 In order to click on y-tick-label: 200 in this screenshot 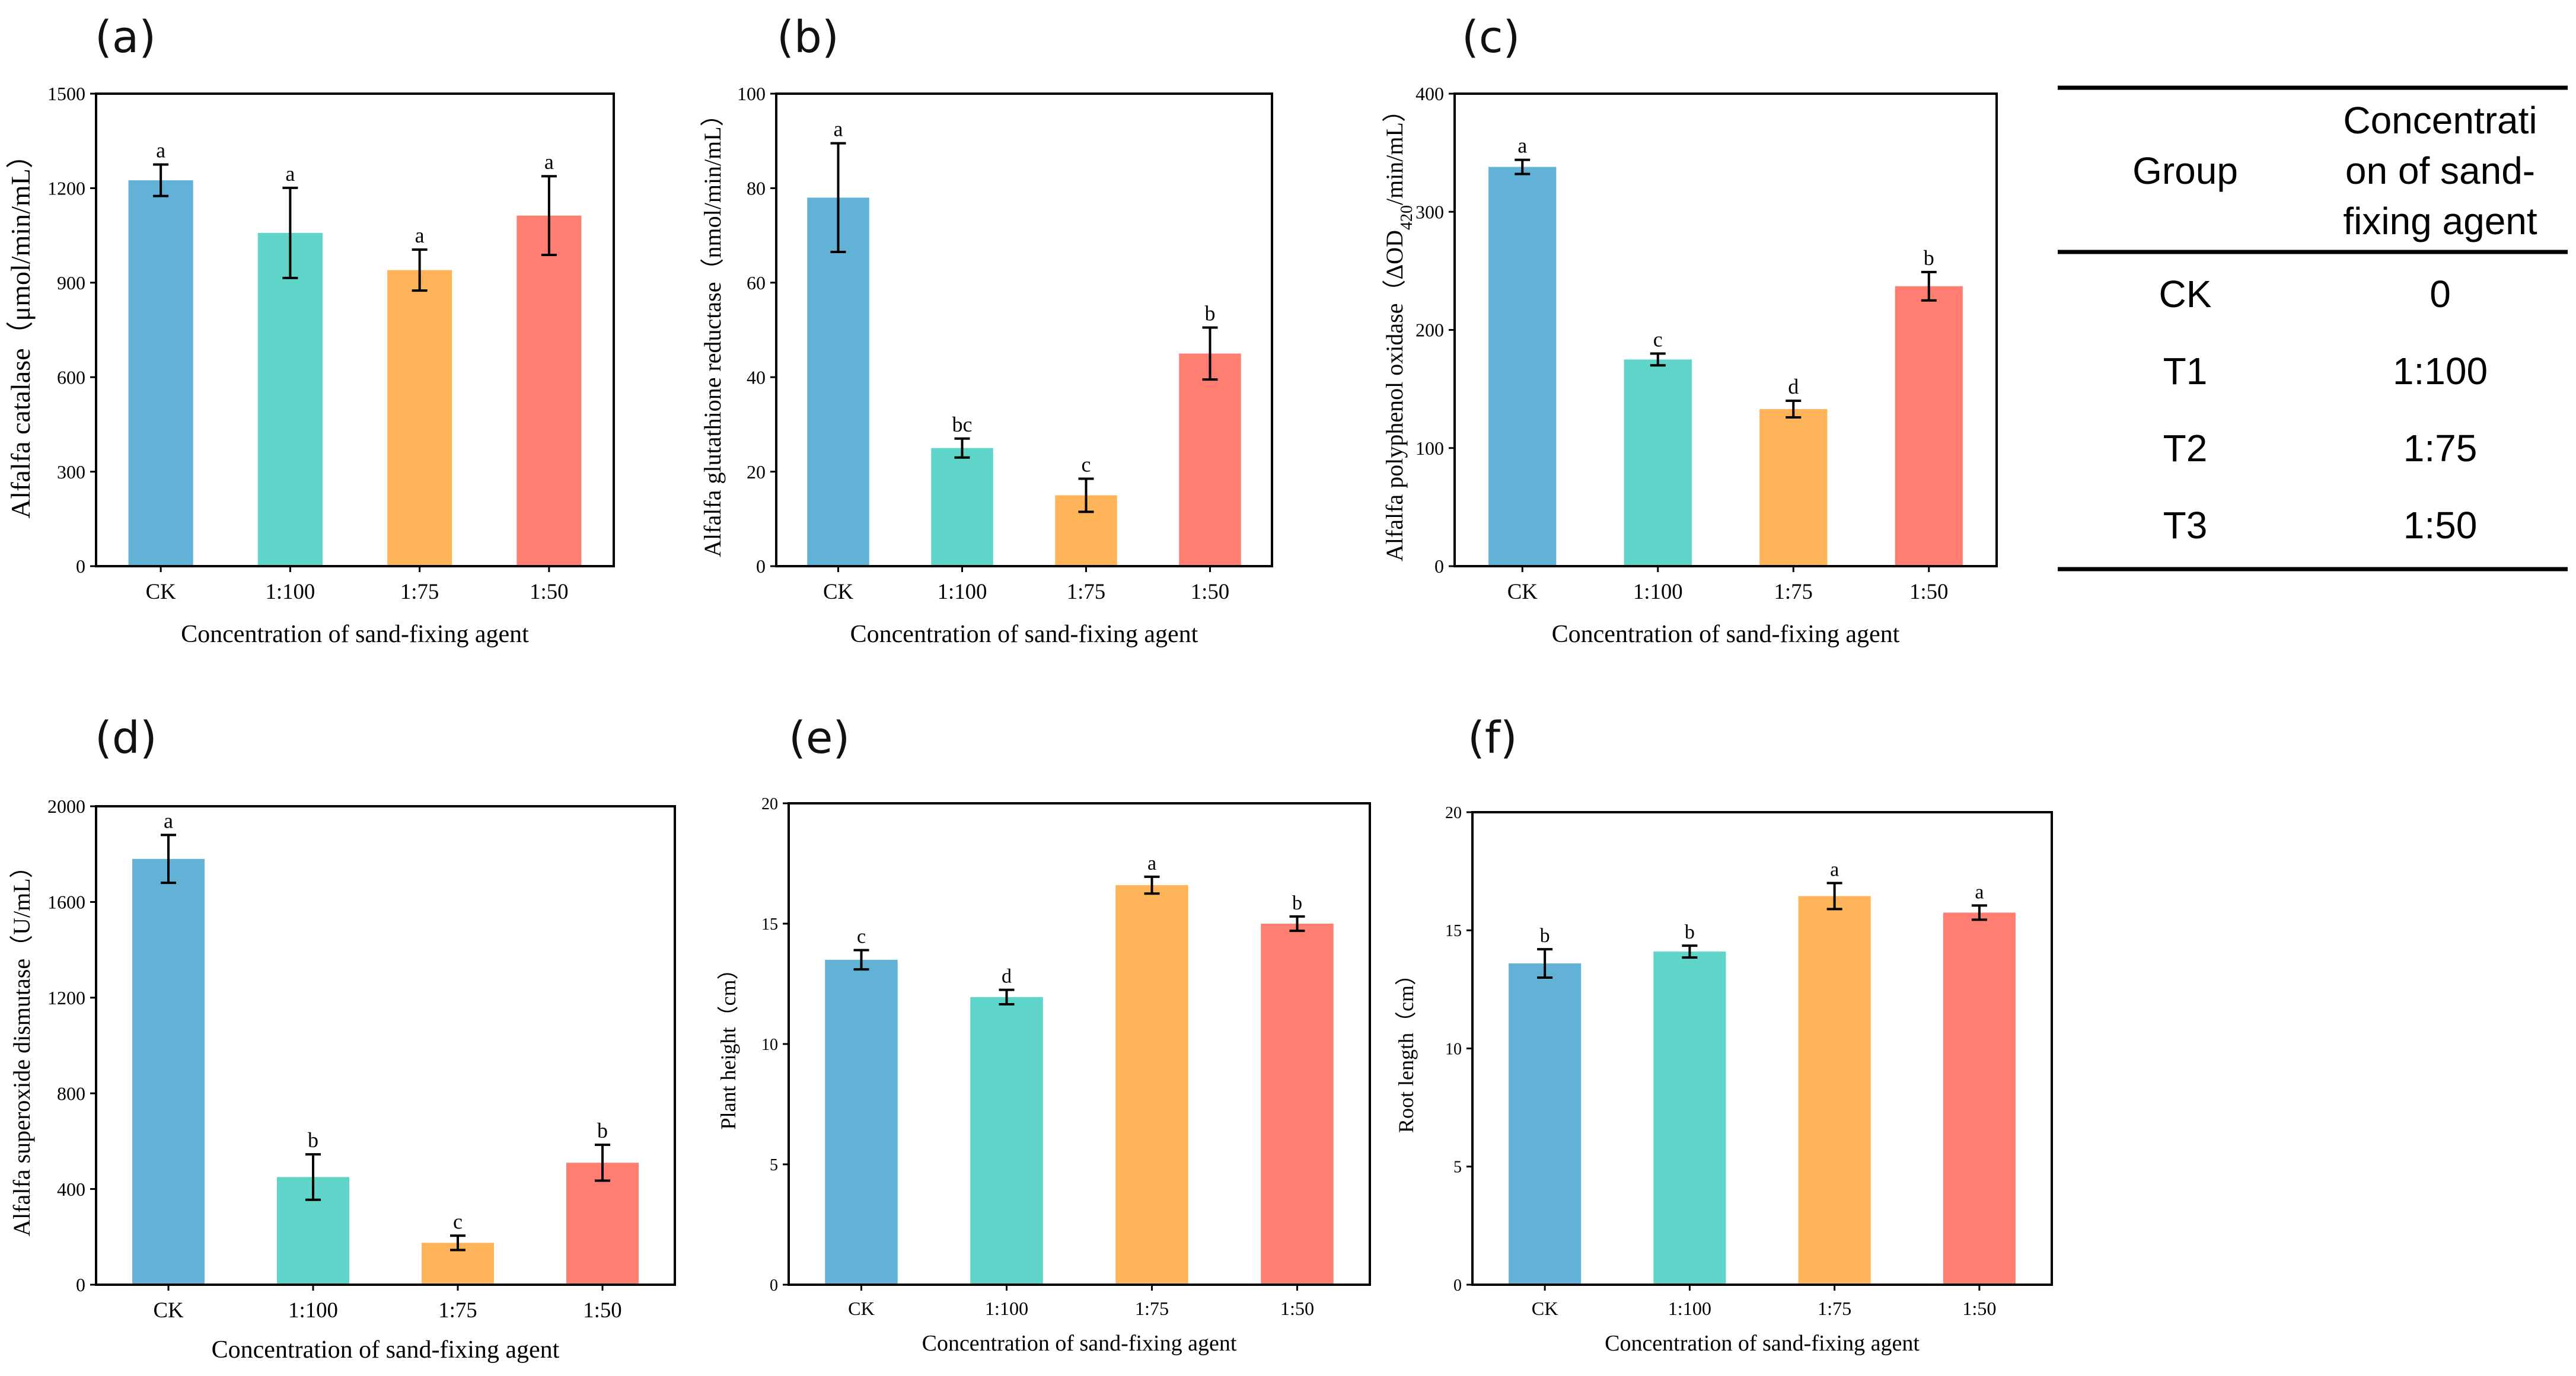, I will do `click(1430, 330)`.